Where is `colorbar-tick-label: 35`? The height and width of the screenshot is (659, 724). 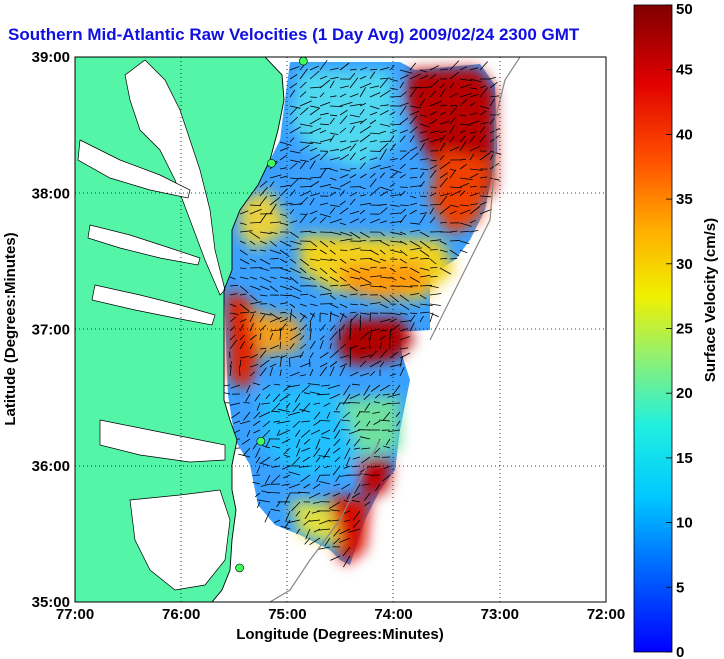 colorbar-tick-label: 35 is located at coordinates (684, 199).